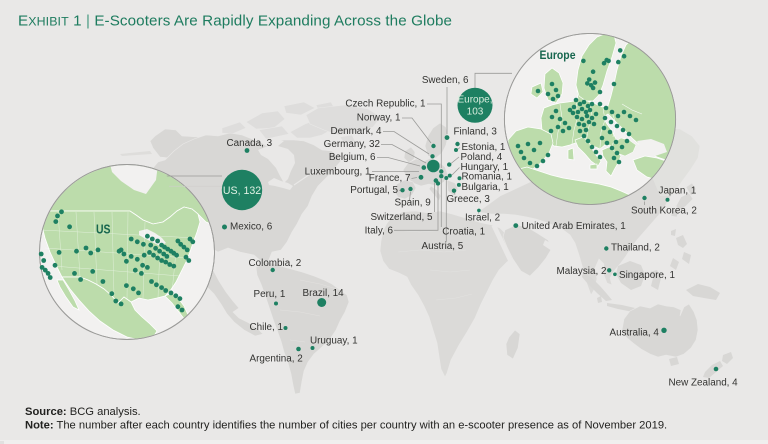 Image resolution: width=768 pixels, height=444 pixels. Describe the element at coordinates (678, 191) in the screenshot. I see `svg-text: Japan, 1` at that location.